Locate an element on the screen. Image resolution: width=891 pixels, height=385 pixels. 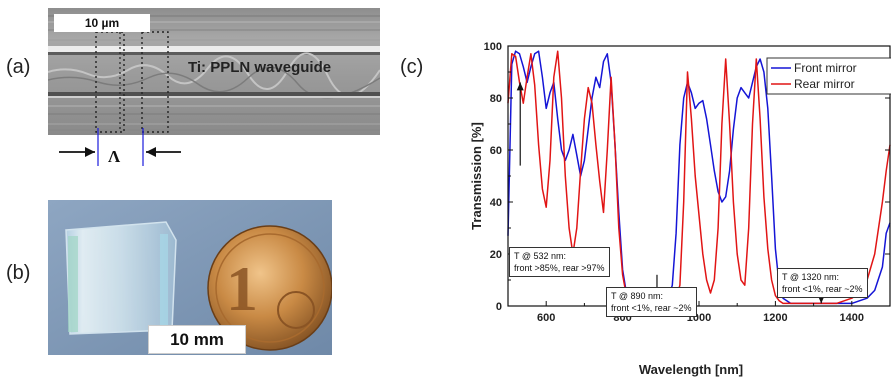
x-tick-label: 1200 is located at coordinates (775, 318).